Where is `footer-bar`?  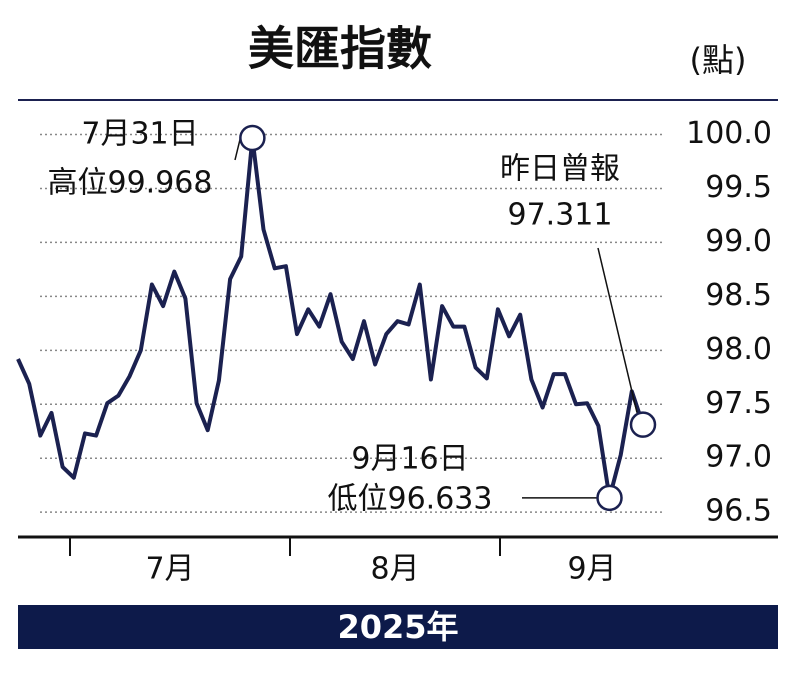
footer-bar is located at coordinates (398, 627).